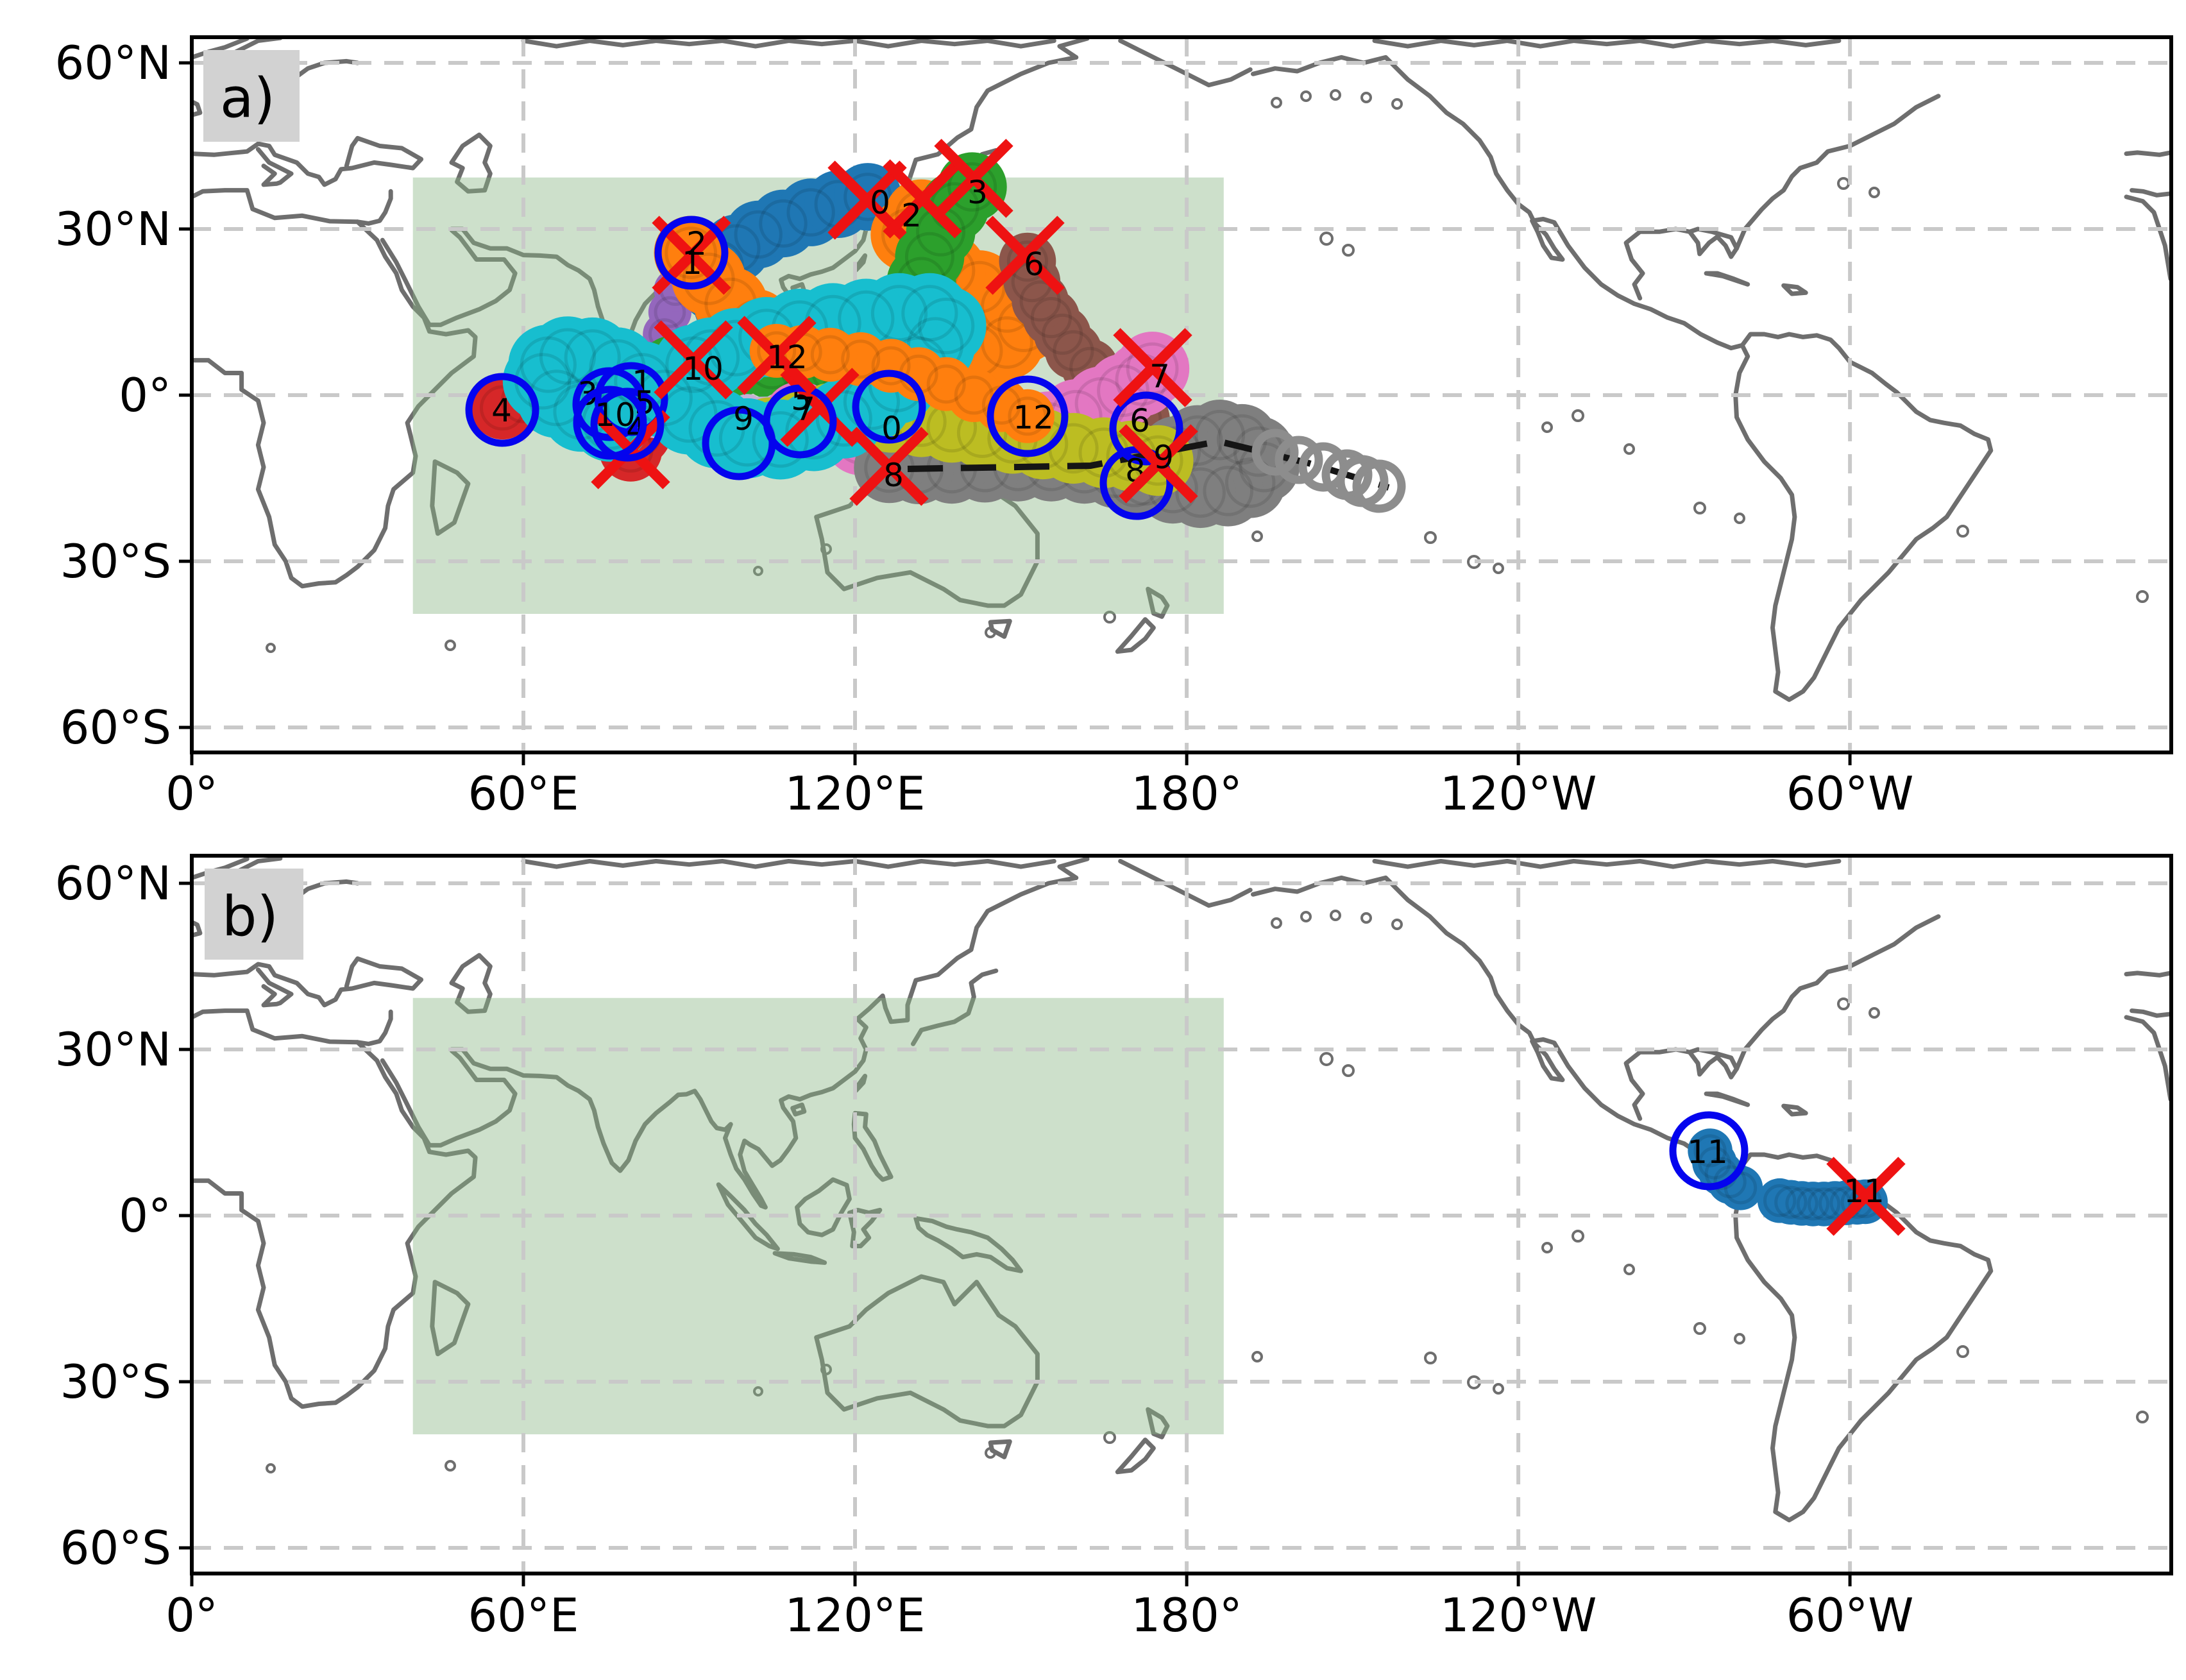  I want to click on ytick-label-a-4: 60°S, so click(115, 727).